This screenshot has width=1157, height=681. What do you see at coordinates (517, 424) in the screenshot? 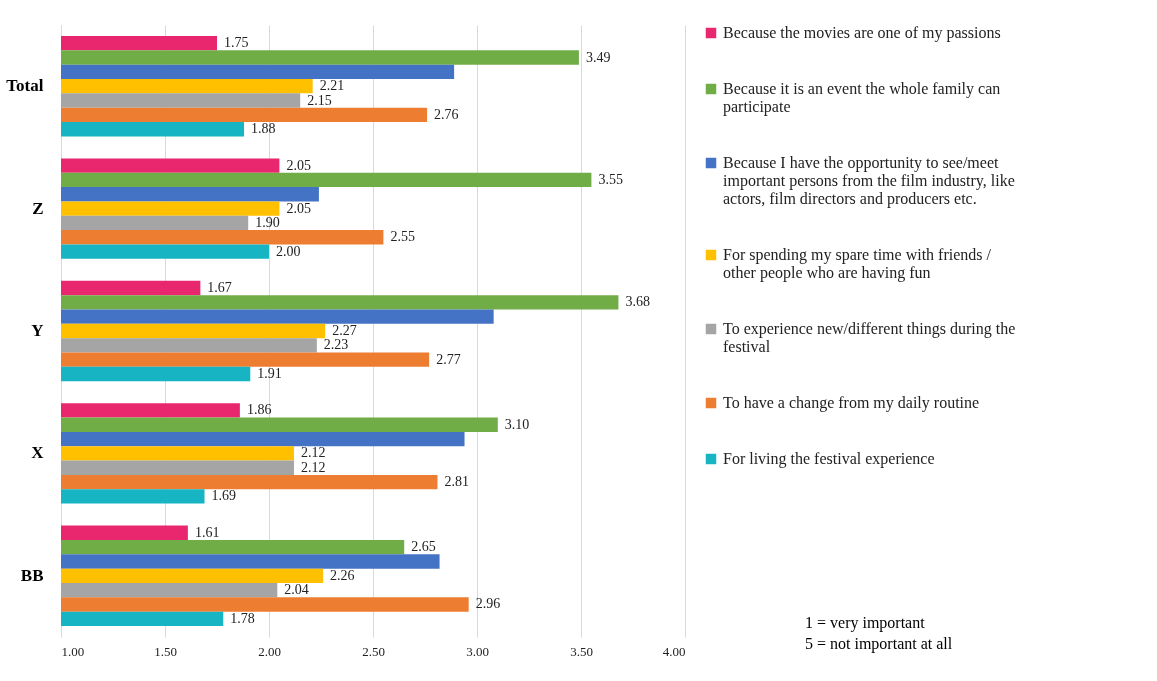
I see `data-label: 3.10` at bounding box center [517, 424].